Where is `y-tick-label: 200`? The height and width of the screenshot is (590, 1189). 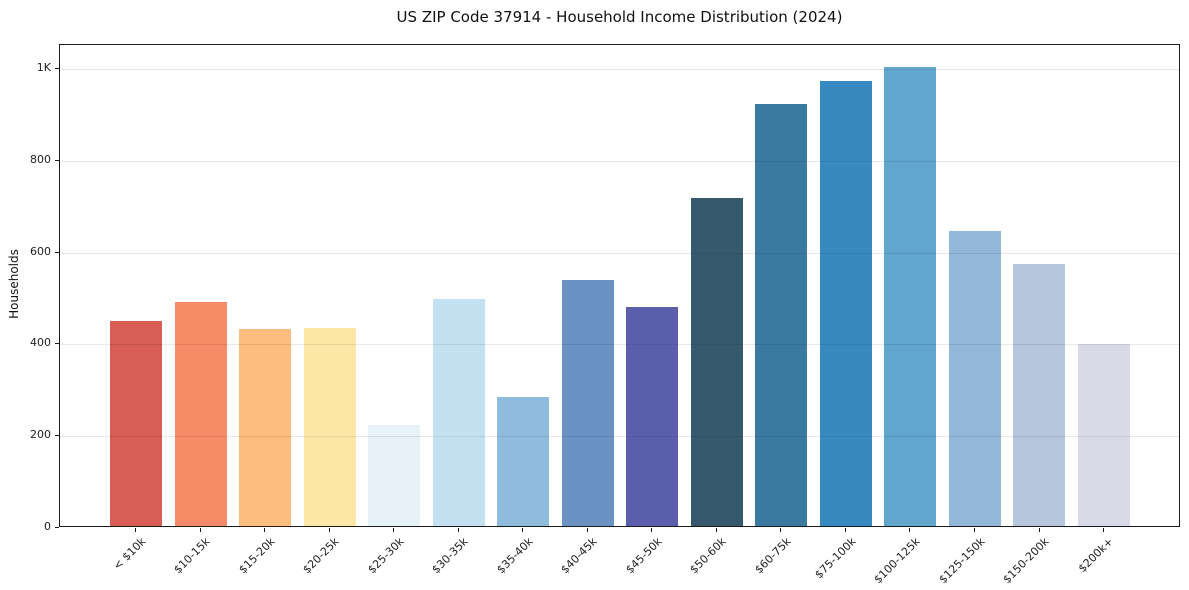 y-tick-label: 200 is located at coordinates (40, 435).